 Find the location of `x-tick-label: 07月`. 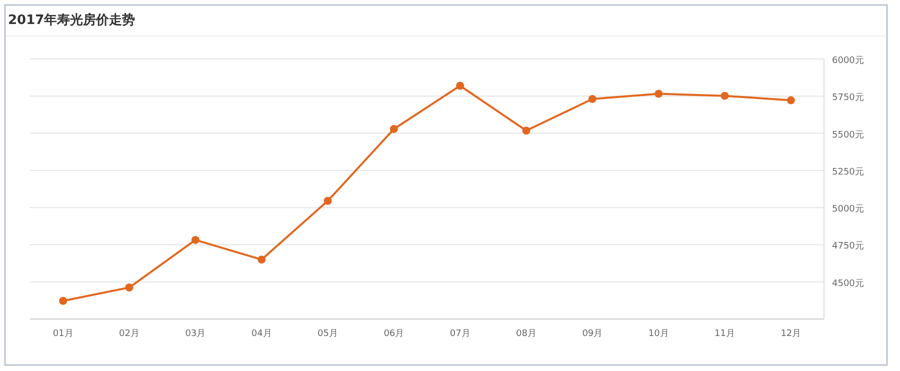

x-tick-label: 07月 is located at coordinates (460, 334).